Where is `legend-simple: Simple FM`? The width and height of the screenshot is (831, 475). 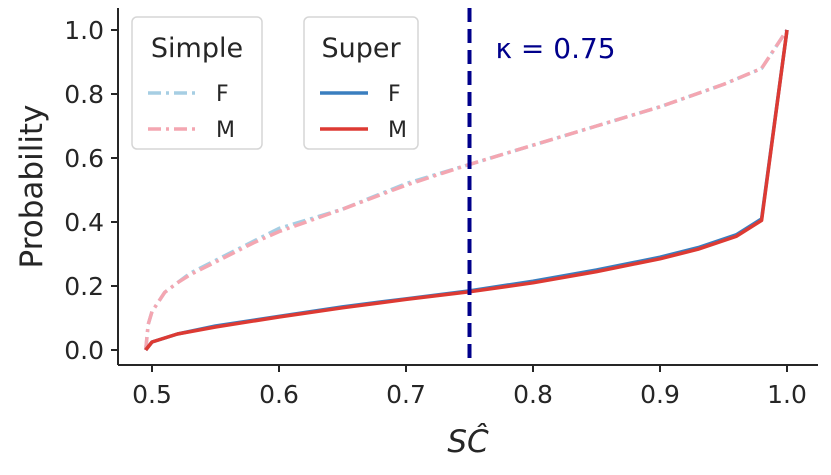 legend-simple: Simple FM is located at coordinates (197, 83).